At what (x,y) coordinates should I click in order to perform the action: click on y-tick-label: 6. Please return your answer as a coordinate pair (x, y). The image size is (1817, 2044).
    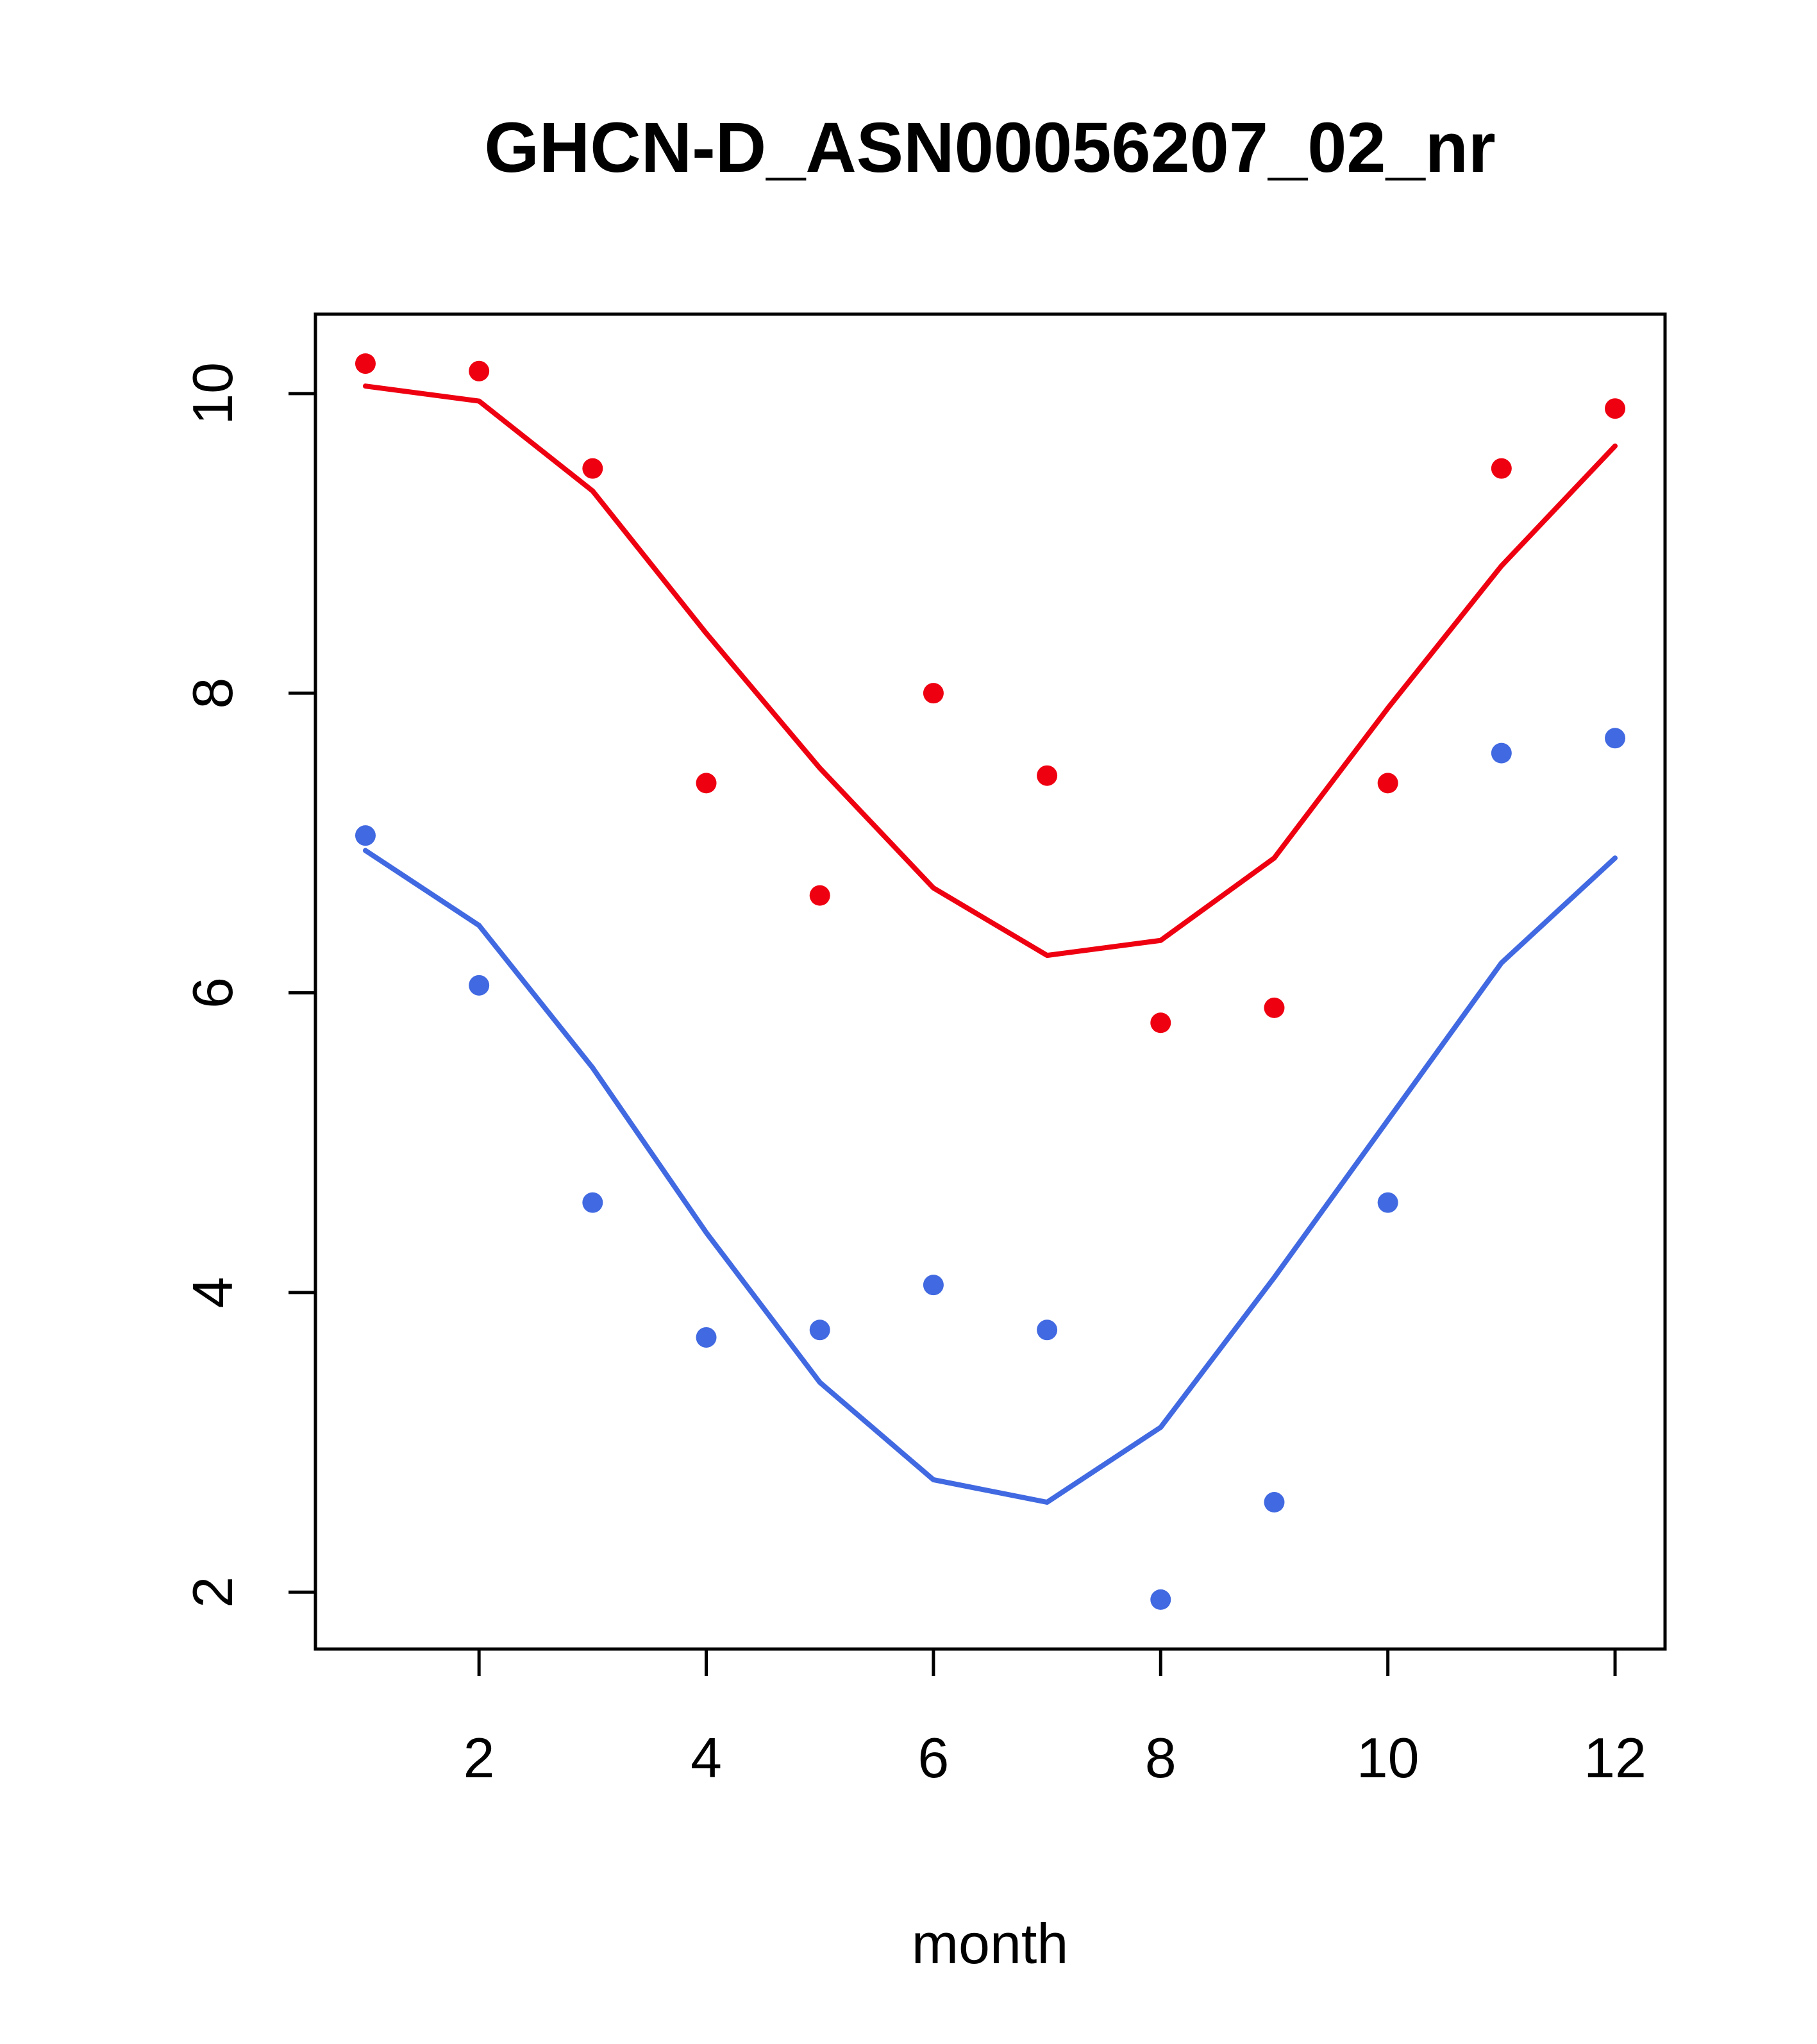
    Looking at the image, I should click on (212, 993).